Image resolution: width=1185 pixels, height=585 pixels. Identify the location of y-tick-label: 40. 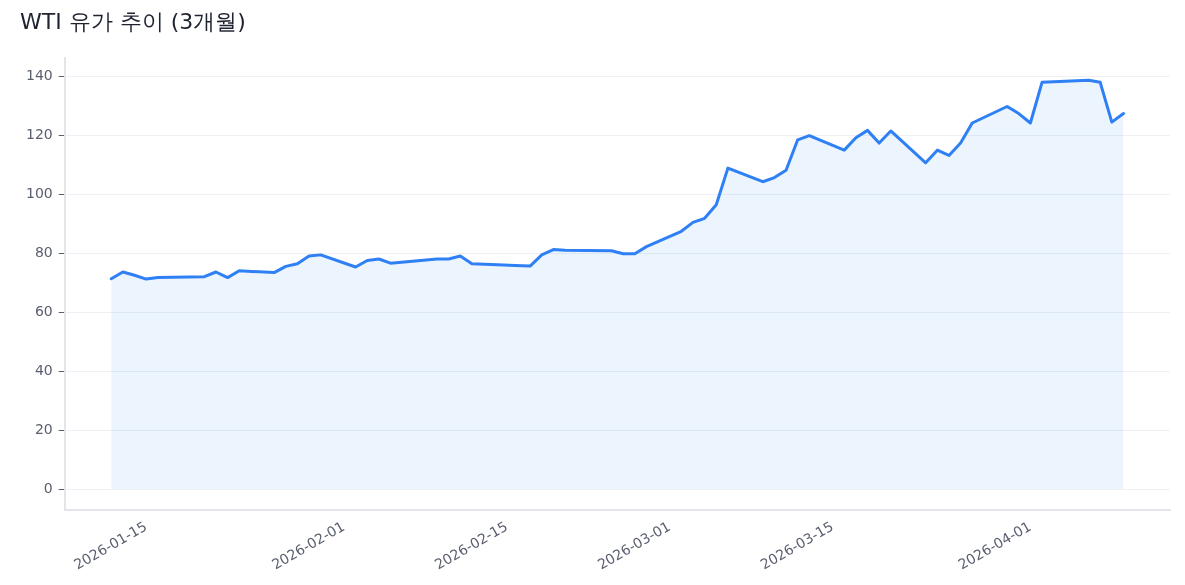
(43, 369).